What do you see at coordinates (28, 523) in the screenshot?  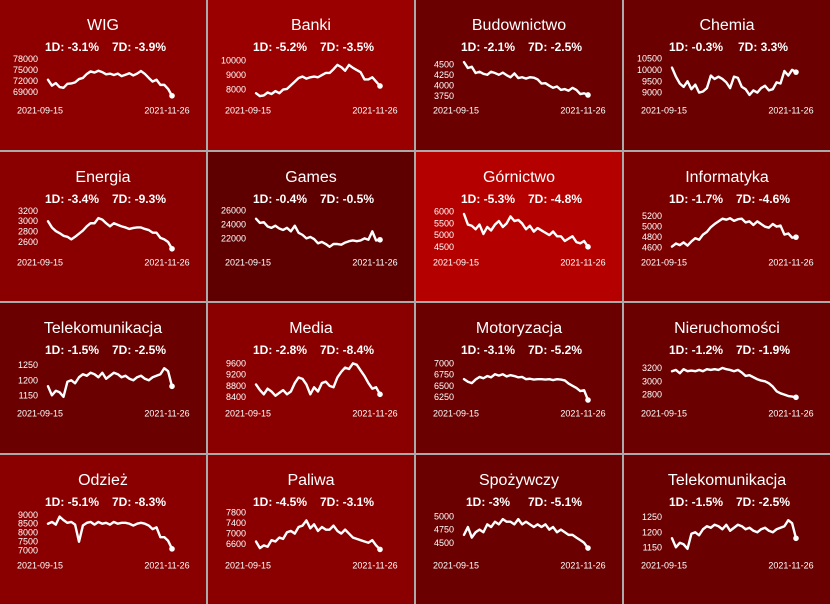 I see `y-tick-label: 8500` at bounding box center [28, 523].